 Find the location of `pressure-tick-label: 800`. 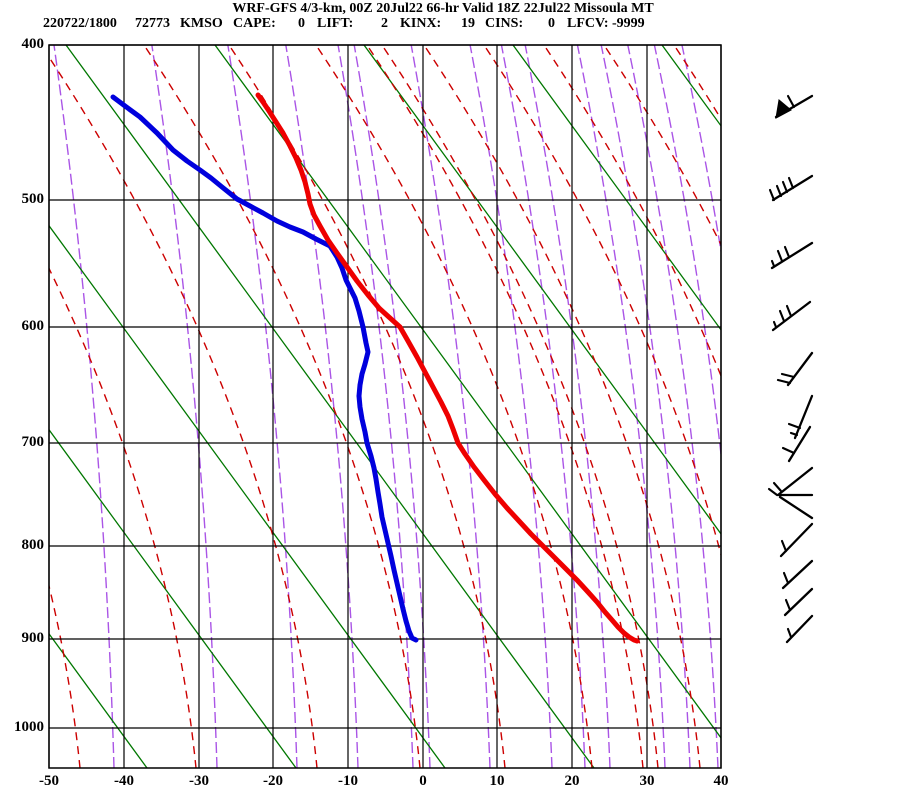

pressure-tick-label: 800 is located at coordinates (33, 545).